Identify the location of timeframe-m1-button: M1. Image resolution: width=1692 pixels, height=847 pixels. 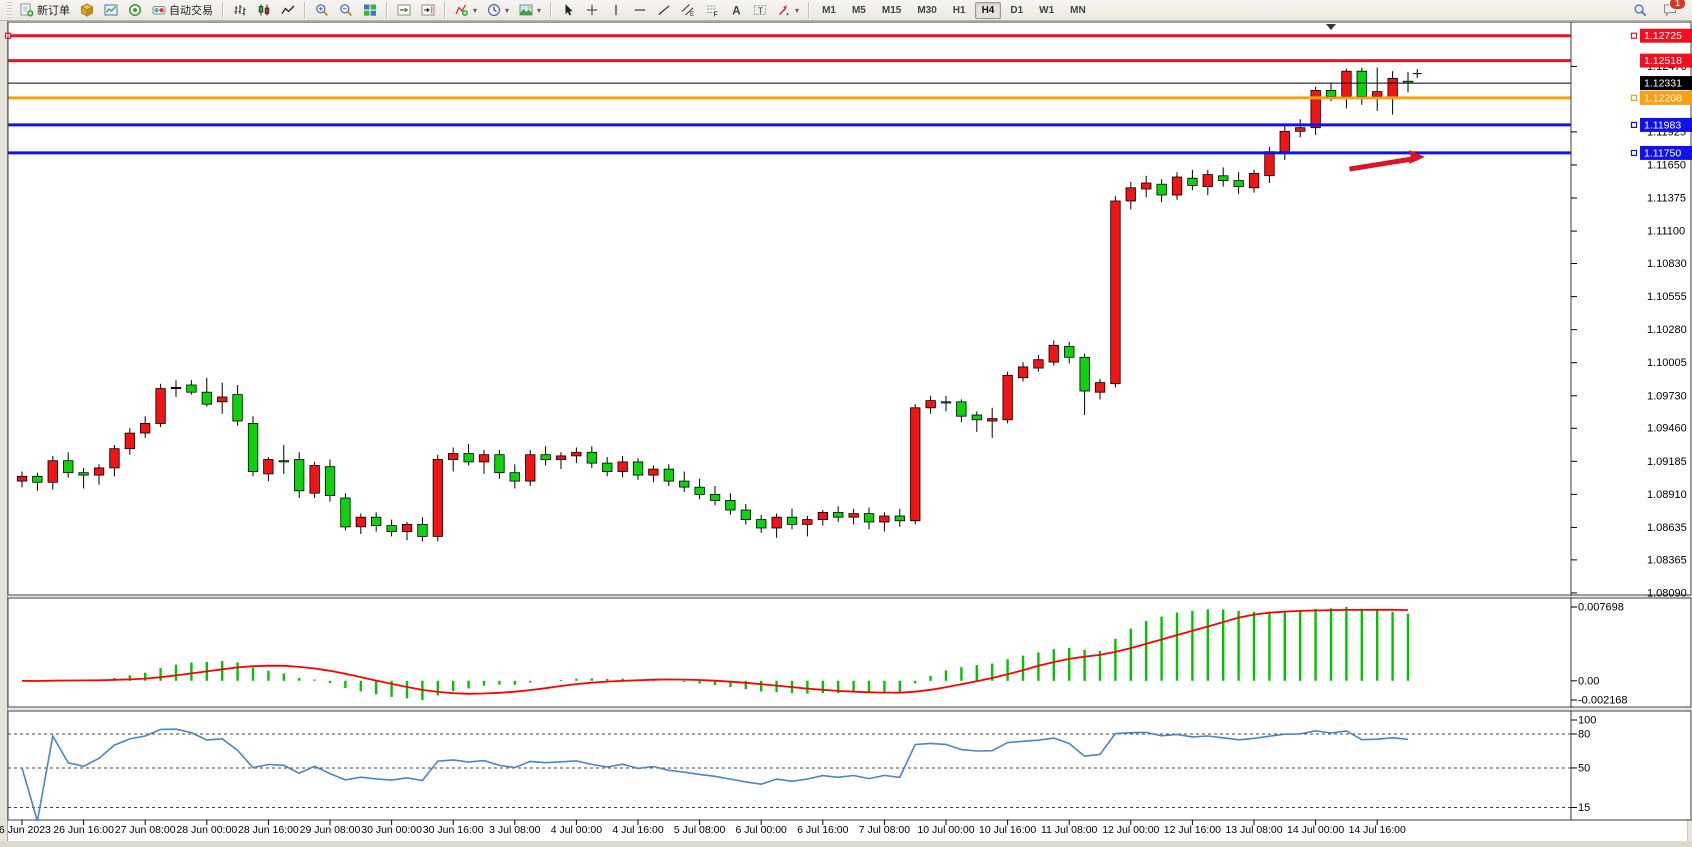
(829, 10).